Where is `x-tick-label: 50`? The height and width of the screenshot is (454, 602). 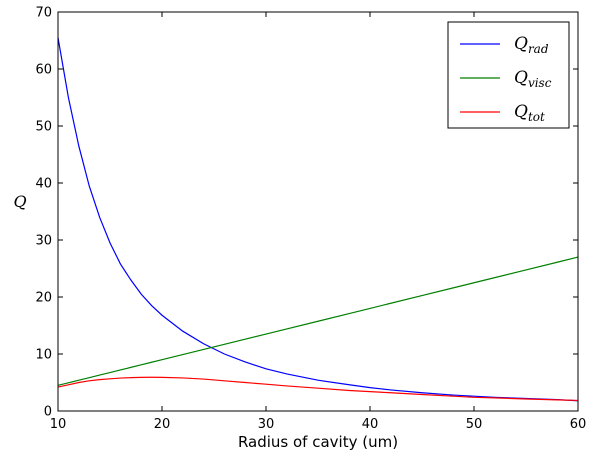 x-tick-label: 50 is located at coordinates (474, 424).